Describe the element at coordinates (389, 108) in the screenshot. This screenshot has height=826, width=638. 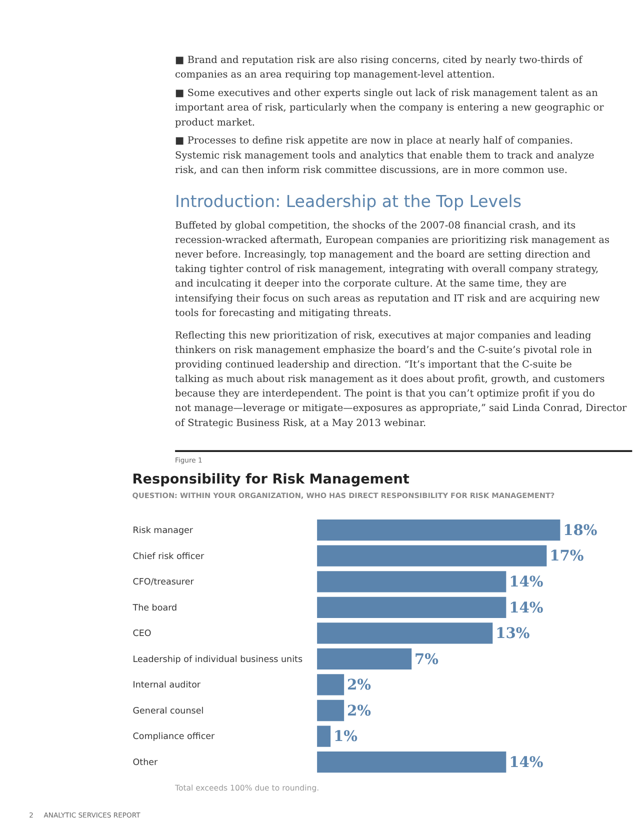
I see `text: ■ Some executives and other experts single out lack of risk management talent as an important area of risk, particularly when the company is entering a new geographic or product market.` at that location.